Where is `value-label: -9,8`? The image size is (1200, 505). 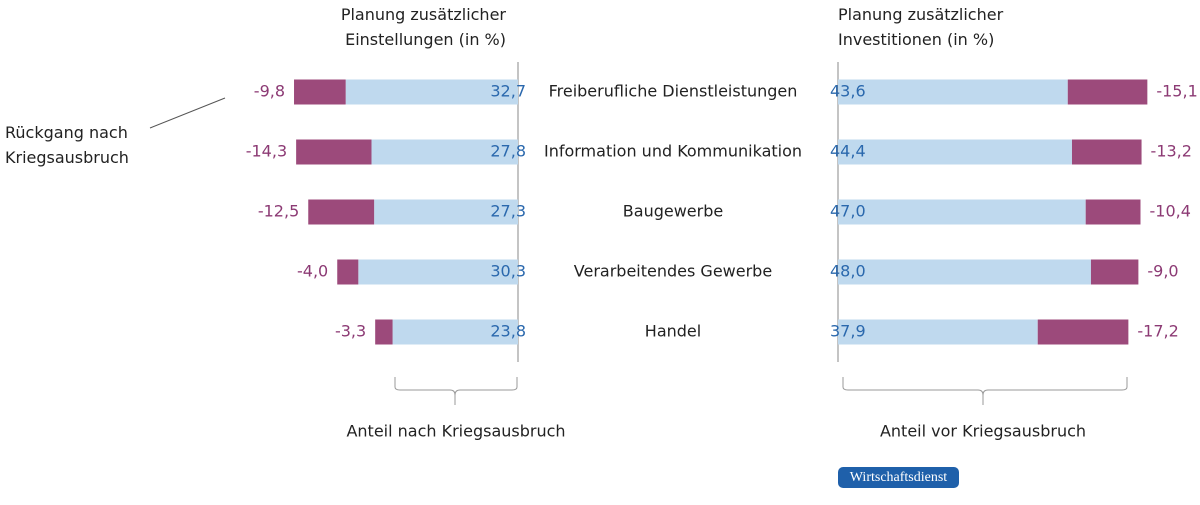
value-label: -9,8 is located at coordinates (269, 91).